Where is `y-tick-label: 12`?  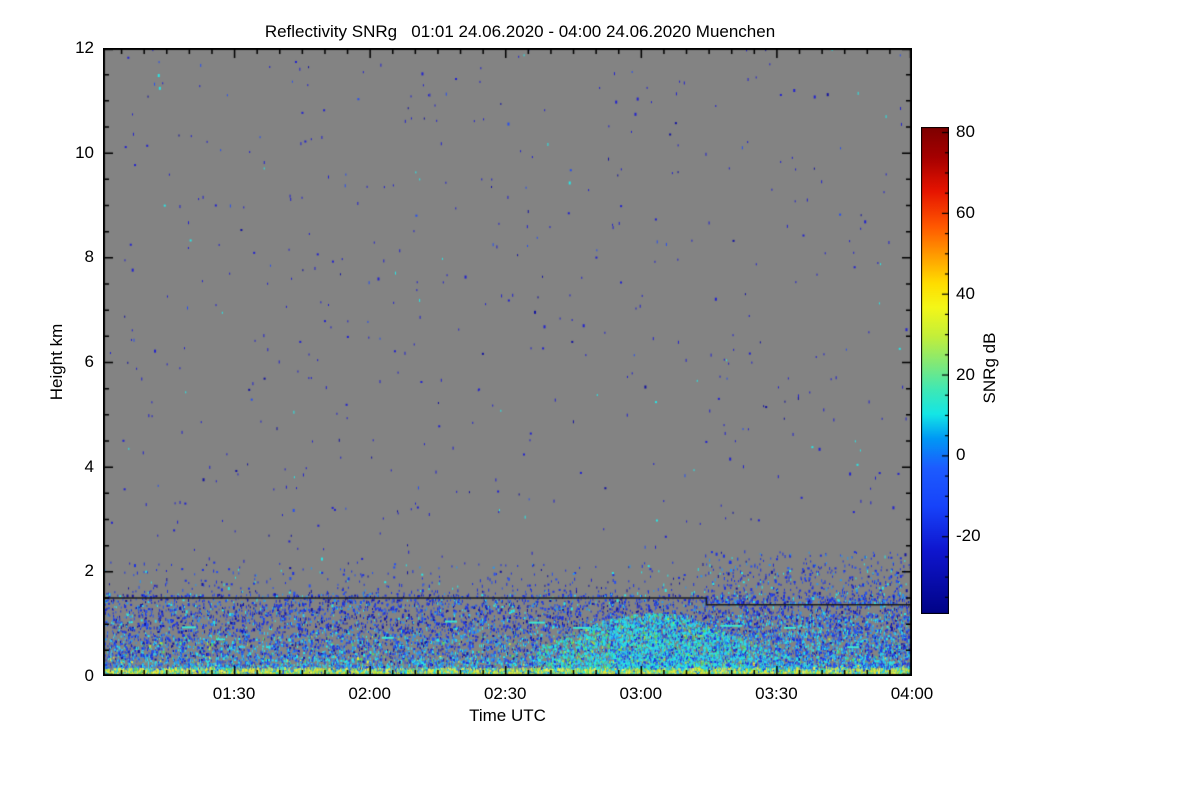 y-tick-label: 12 is located at coordinates (84, 47).